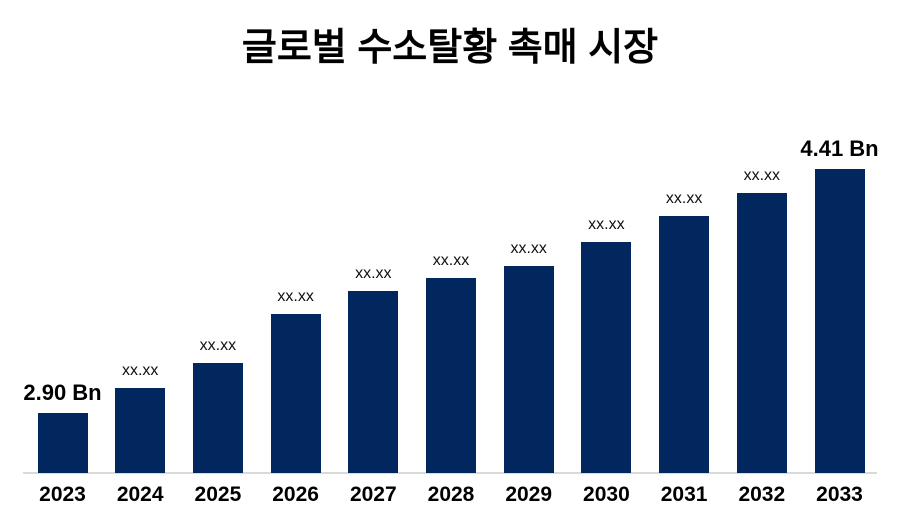 The image size is (900, 525). Describe the element at coordinates (218, 345) in the screenshot. I see `bar-value-label-2025: xx.xx` at that location.